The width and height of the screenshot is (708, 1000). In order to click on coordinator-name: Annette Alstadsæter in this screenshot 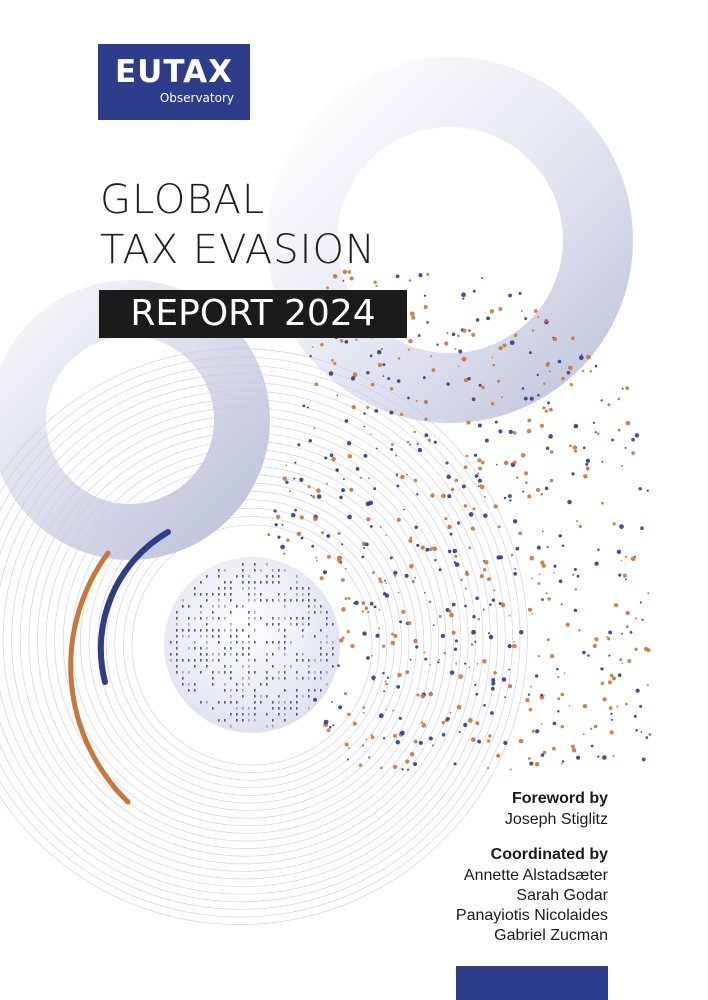, I will do `click(535, 875)`.